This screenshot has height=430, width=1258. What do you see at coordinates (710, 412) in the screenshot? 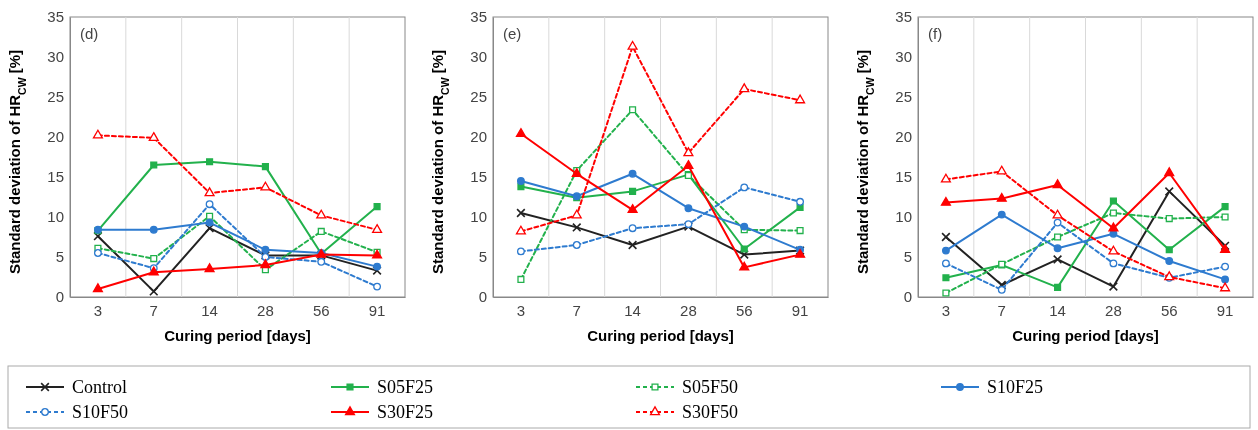
I see `legend-label: S30F50` at bounding box center [710, 412].